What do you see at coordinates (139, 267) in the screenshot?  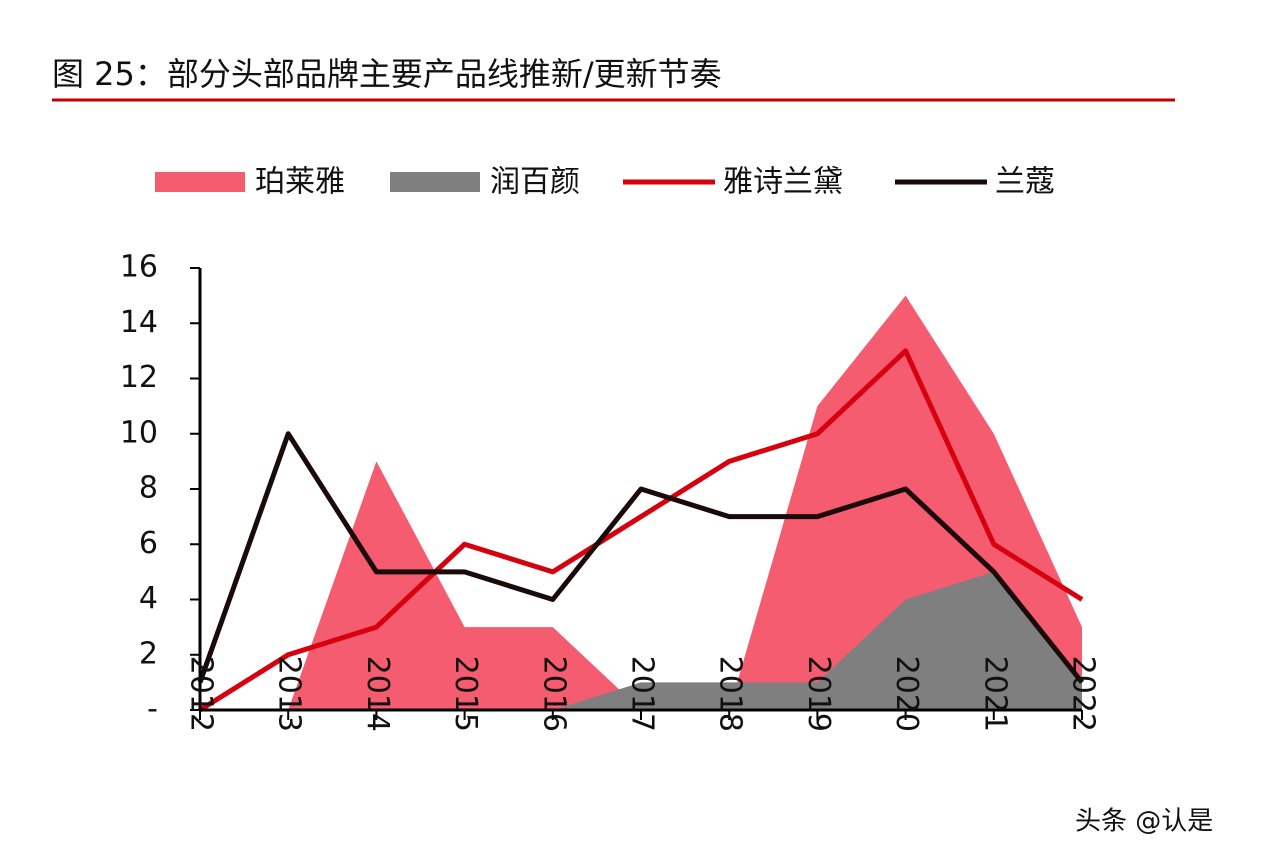 I see `y-tick-label: 16` at bounding box center [139, 267].